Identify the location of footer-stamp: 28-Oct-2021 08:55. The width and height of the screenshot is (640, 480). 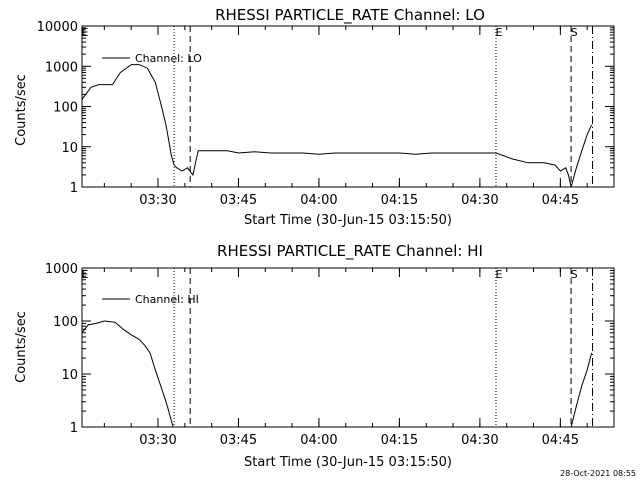
(598, 473).